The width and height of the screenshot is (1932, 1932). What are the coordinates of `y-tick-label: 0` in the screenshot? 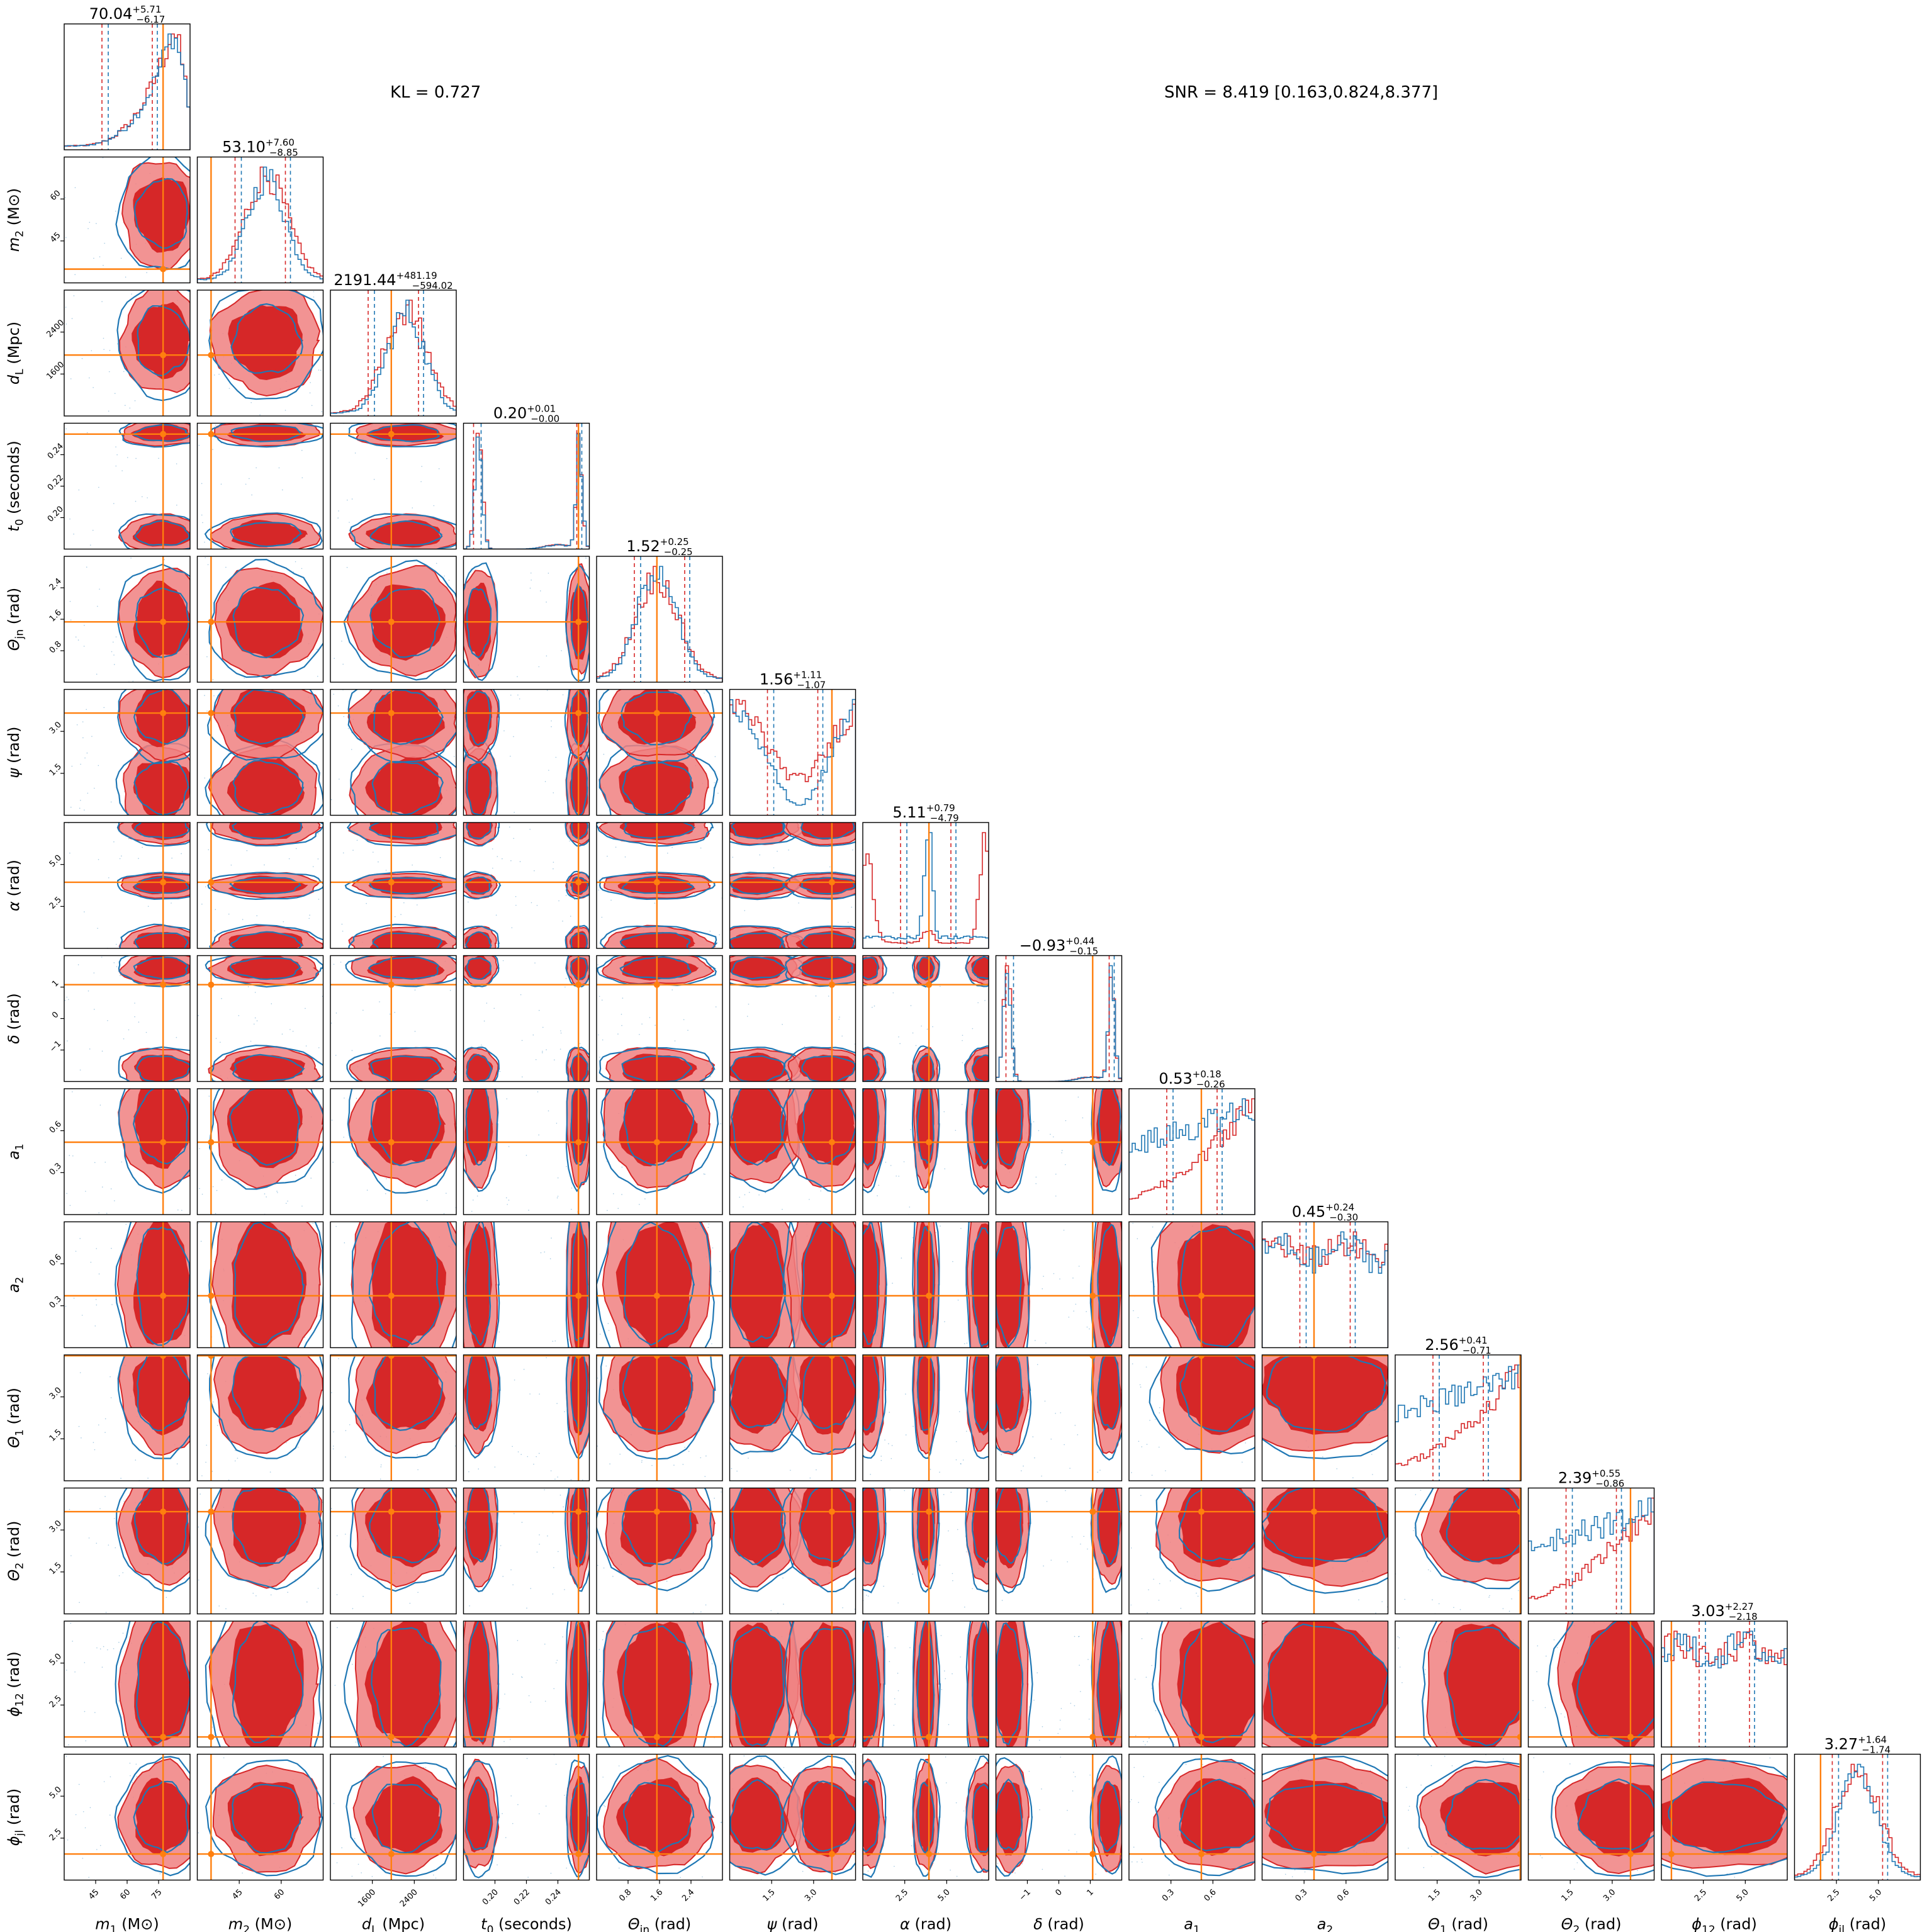 It's located at (55, 1015).